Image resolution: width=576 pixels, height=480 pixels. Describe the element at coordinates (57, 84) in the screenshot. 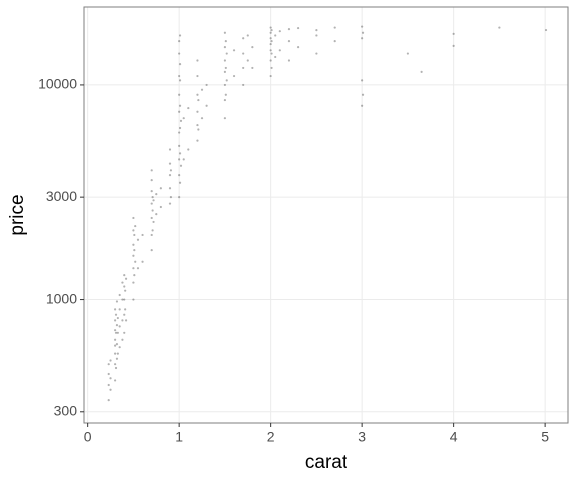

I see `y-tick-label: 10000` at that location.